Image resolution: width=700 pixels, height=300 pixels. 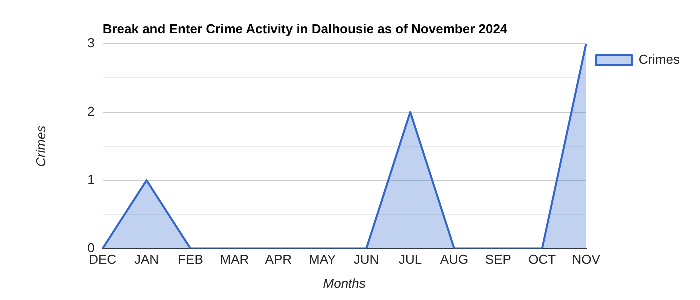 I want to click on x-tick-label: OCT, so click(x=542, y=260).